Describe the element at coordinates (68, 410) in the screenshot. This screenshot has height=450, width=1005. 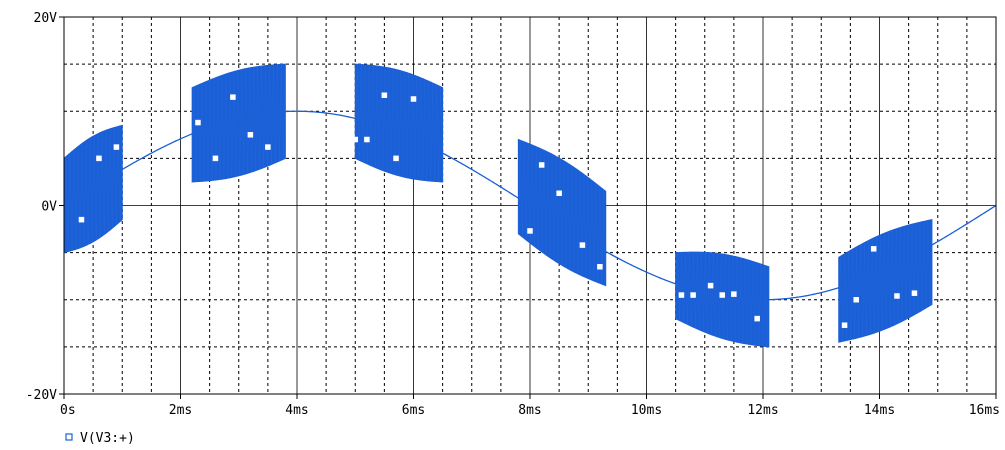
I see `x-tick-label: 0s` at that location.